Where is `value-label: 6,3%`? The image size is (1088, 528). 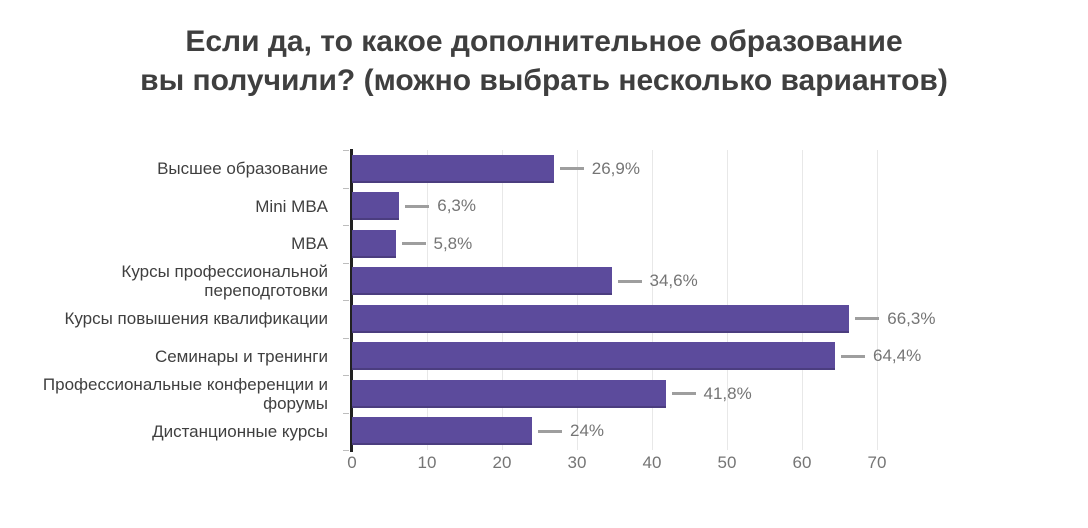
value-label: 6,3% is located at coordinates (456, 206).